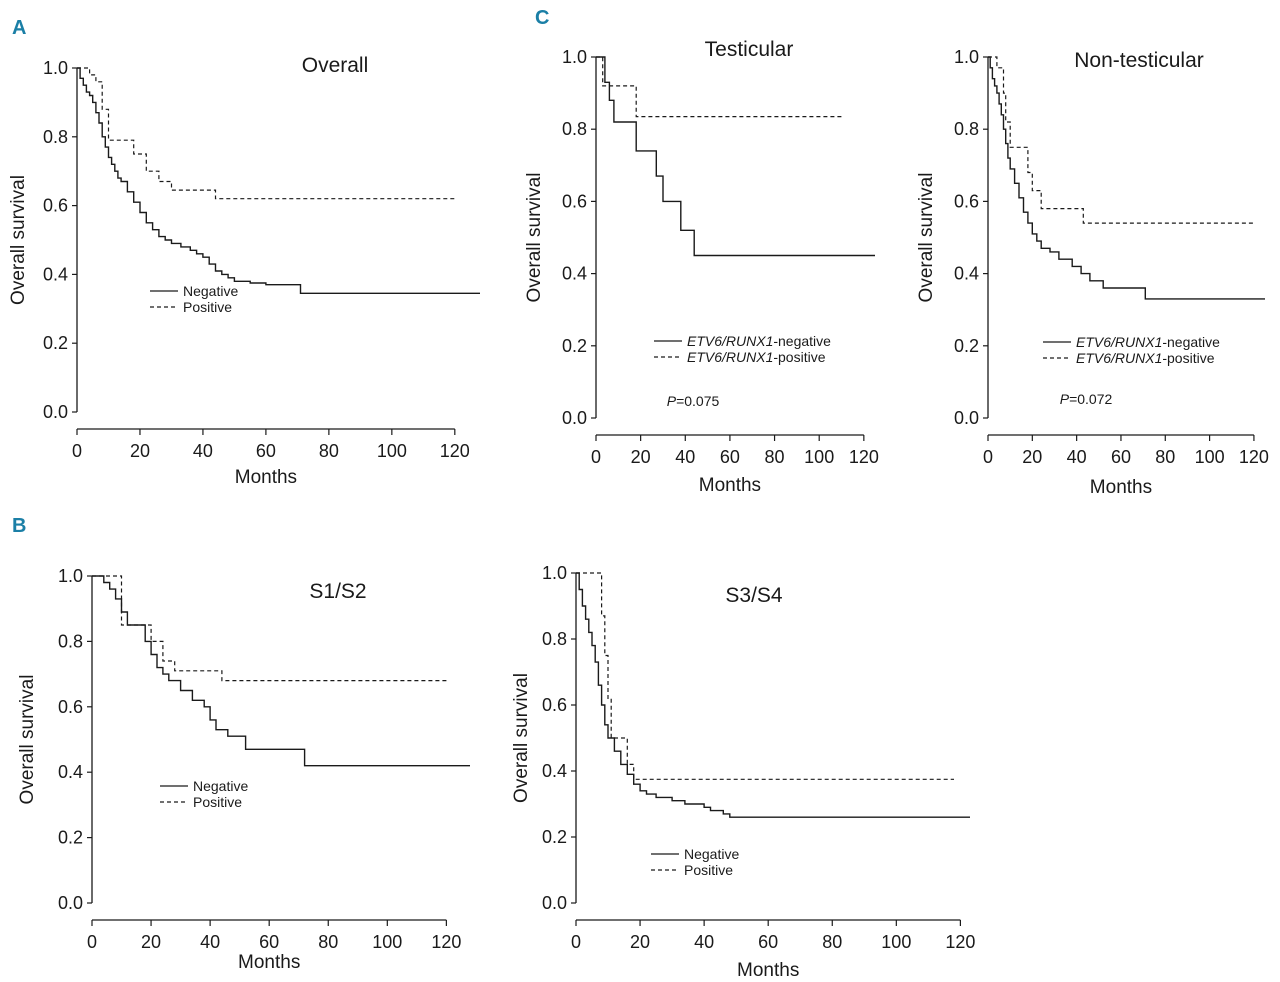 This screenshot has width=1280, height=982. I want to click on panel-letter-b: B, so click(19, 526).